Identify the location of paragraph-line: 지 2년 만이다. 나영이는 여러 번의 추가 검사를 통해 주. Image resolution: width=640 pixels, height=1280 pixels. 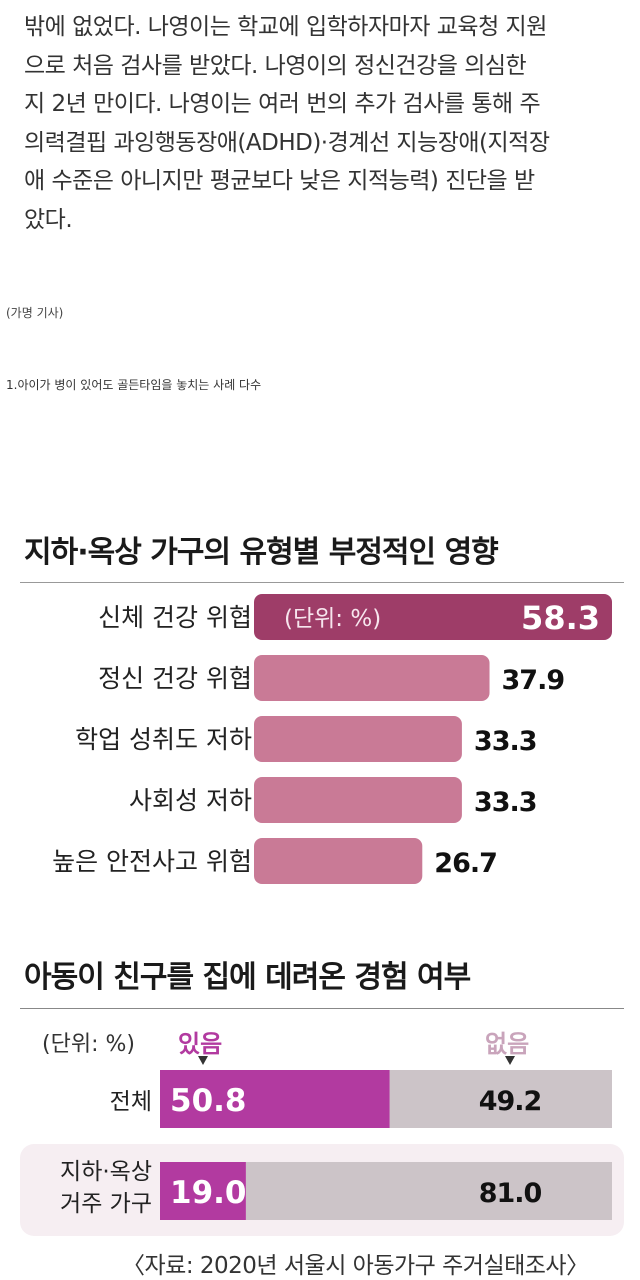
(282, 104).